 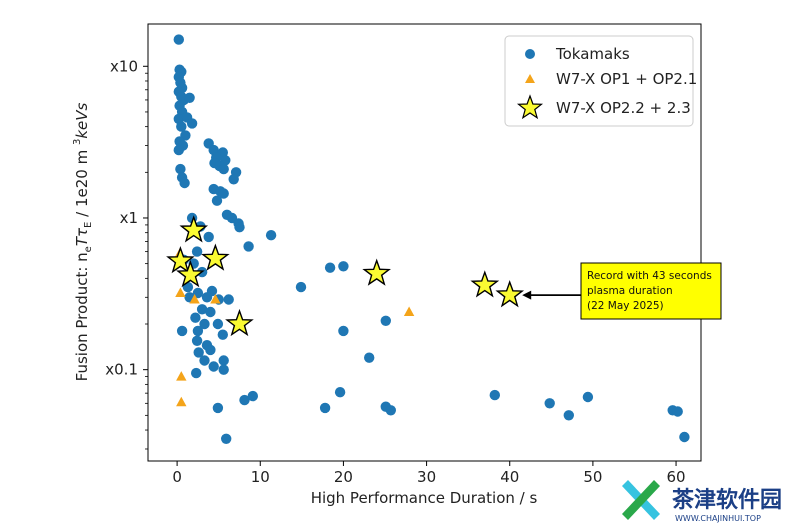 What do you see at coordinates (626, 79) in the screenshot?
I see `legend-label-w7x-op1: W7-X OP1 + OP2.1` at bounding box center [626, 79].